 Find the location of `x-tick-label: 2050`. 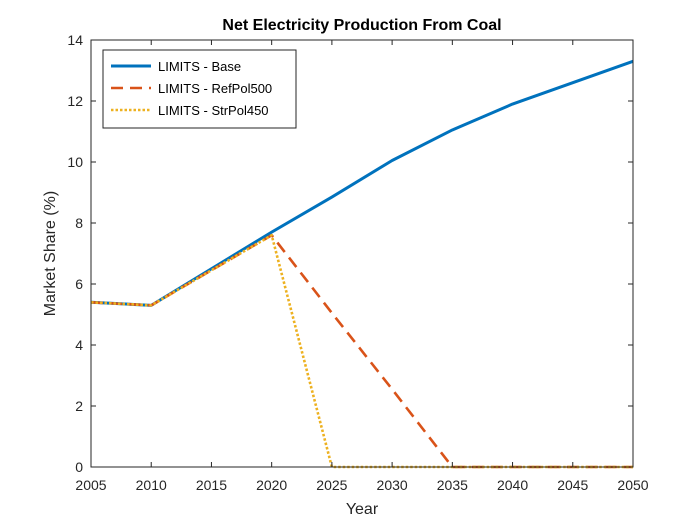

x-tick-label: 2050 is located at coordinates (632, 485).